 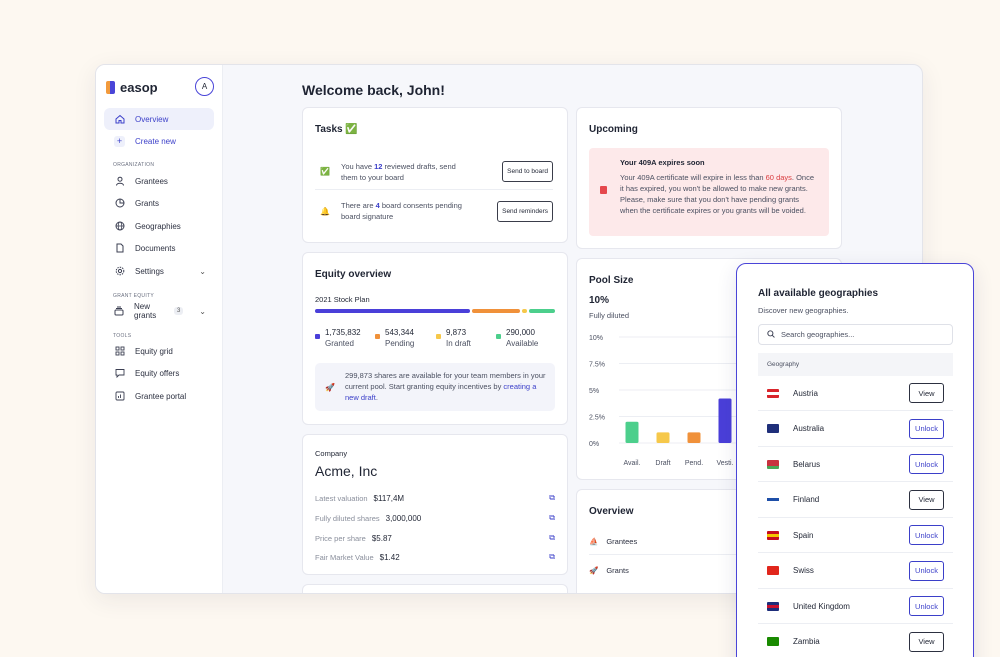 What do you see at coordinates (152, 119) in the screenshot?
I see `sidebar-item-label: Overview` at bounding box center [152, 119].